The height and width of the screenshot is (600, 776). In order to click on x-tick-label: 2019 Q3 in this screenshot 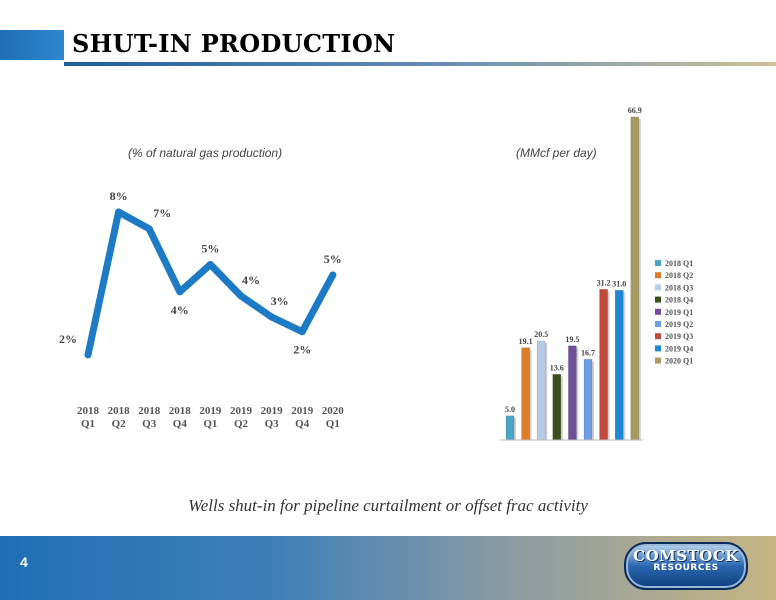, I will do `click(272, 417)`.